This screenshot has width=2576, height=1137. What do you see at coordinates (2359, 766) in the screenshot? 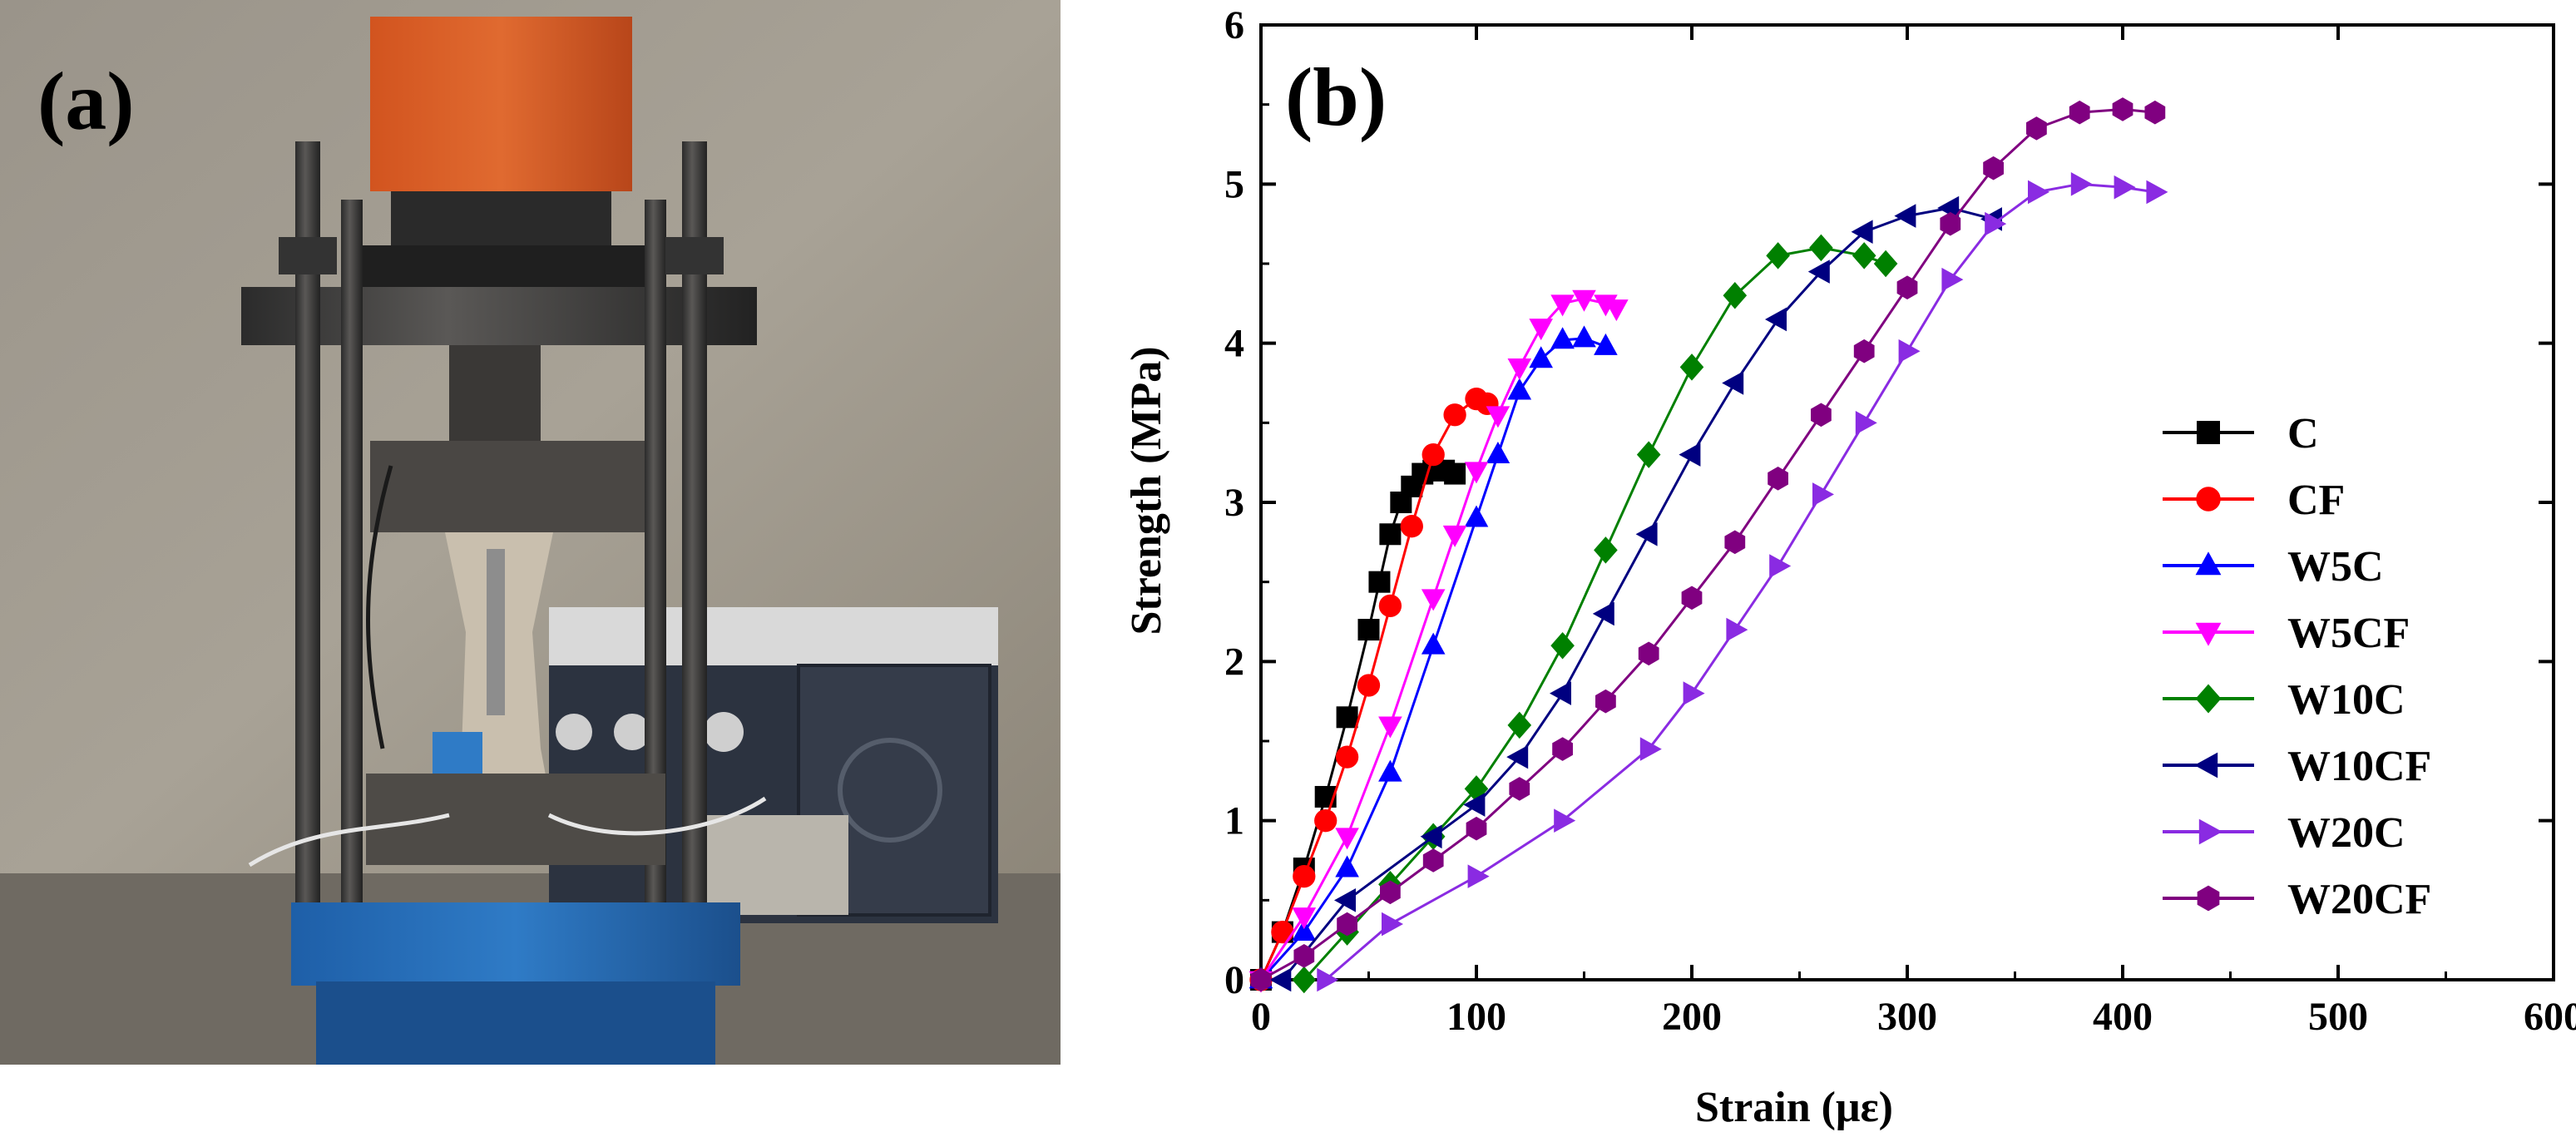
I see `legend-label-w10cf: W10CF` at bounding box center [2359, 766].